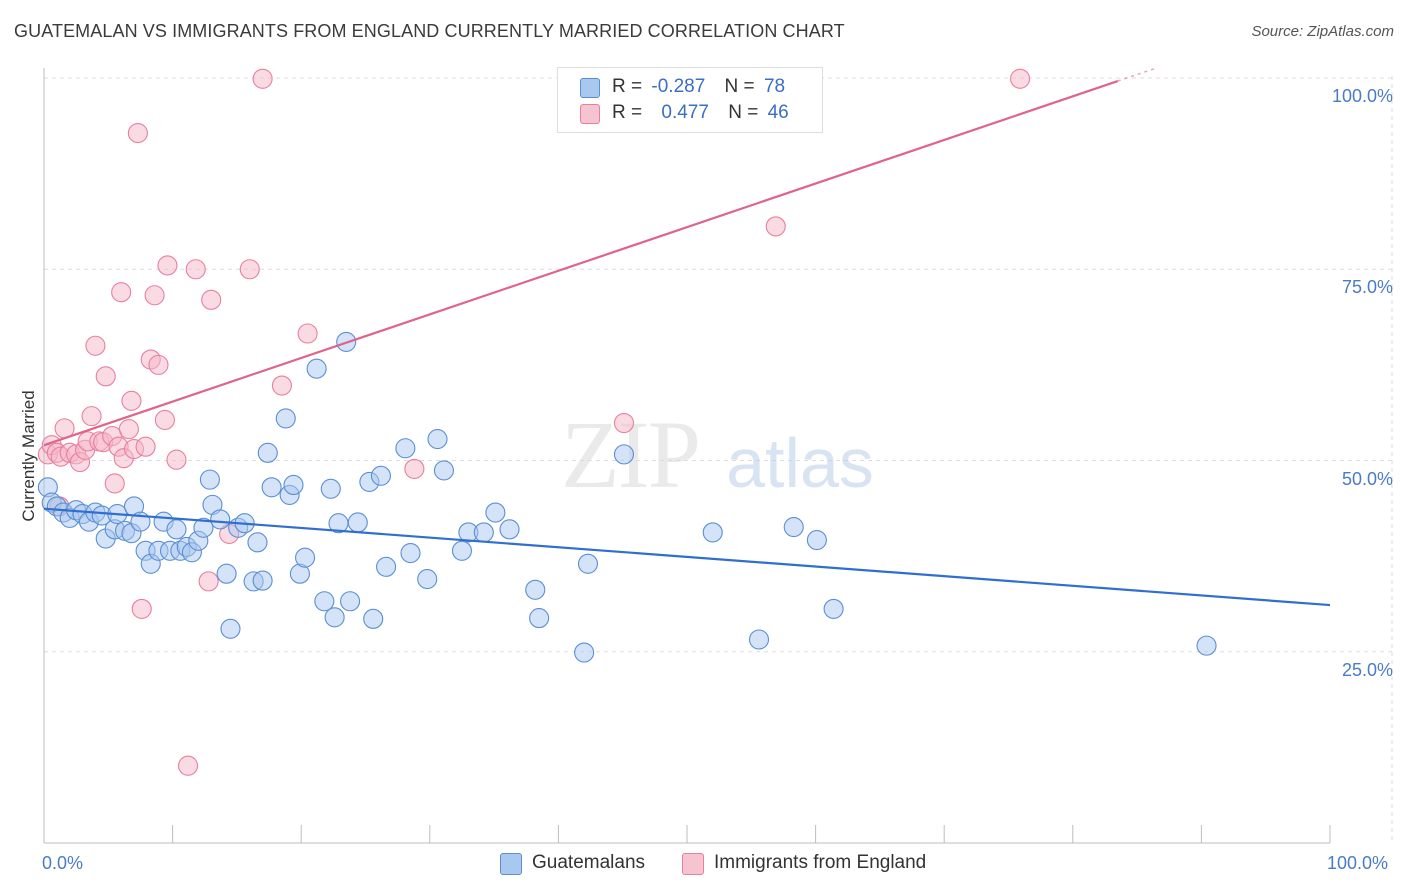  Describe the element at coordinates (778, 112) in the screenshot. I see `legend-n-value: 46` at that location.